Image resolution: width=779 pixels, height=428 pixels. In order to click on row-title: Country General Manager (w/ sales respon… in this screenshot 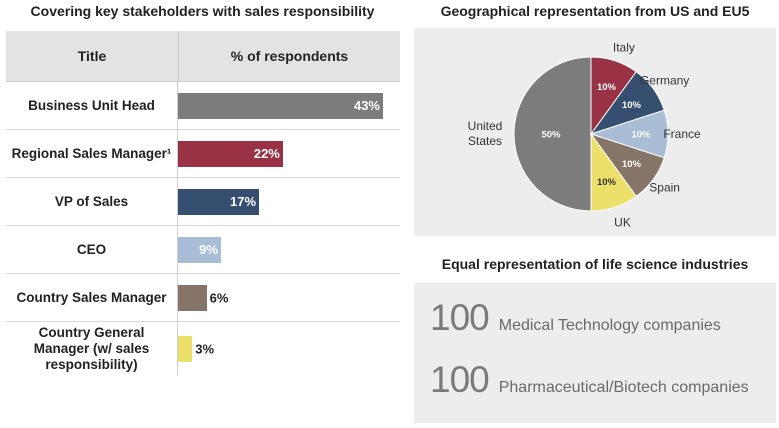, I will do `click(92, 349)`.